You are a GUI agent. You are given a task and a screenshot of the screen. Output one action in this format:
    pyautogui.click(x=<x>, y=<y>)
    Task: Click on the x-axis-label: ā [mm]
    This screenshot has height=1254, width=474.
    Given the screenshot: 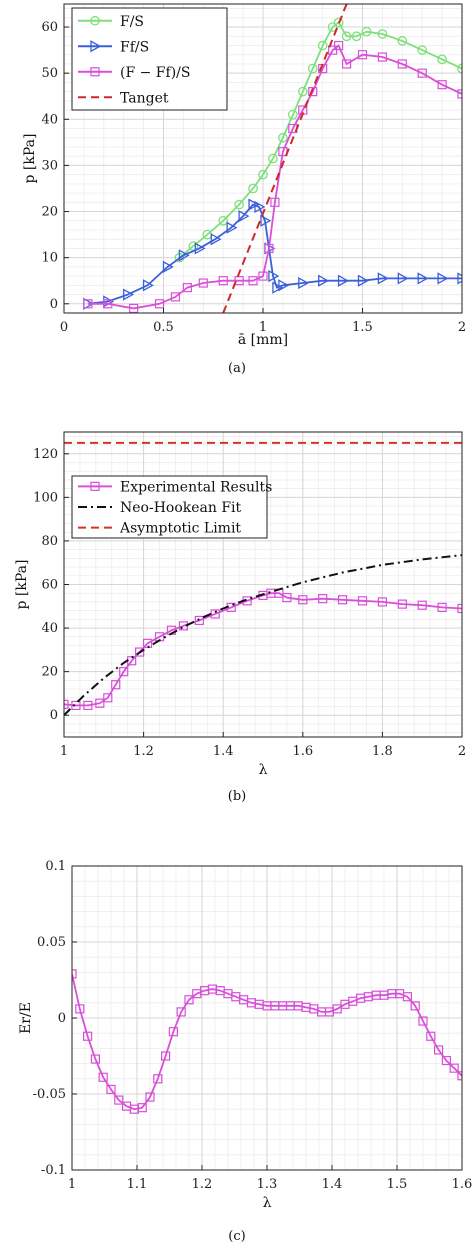 What is the action you would take?
    pyautogui.click(x=263, y=340)
    